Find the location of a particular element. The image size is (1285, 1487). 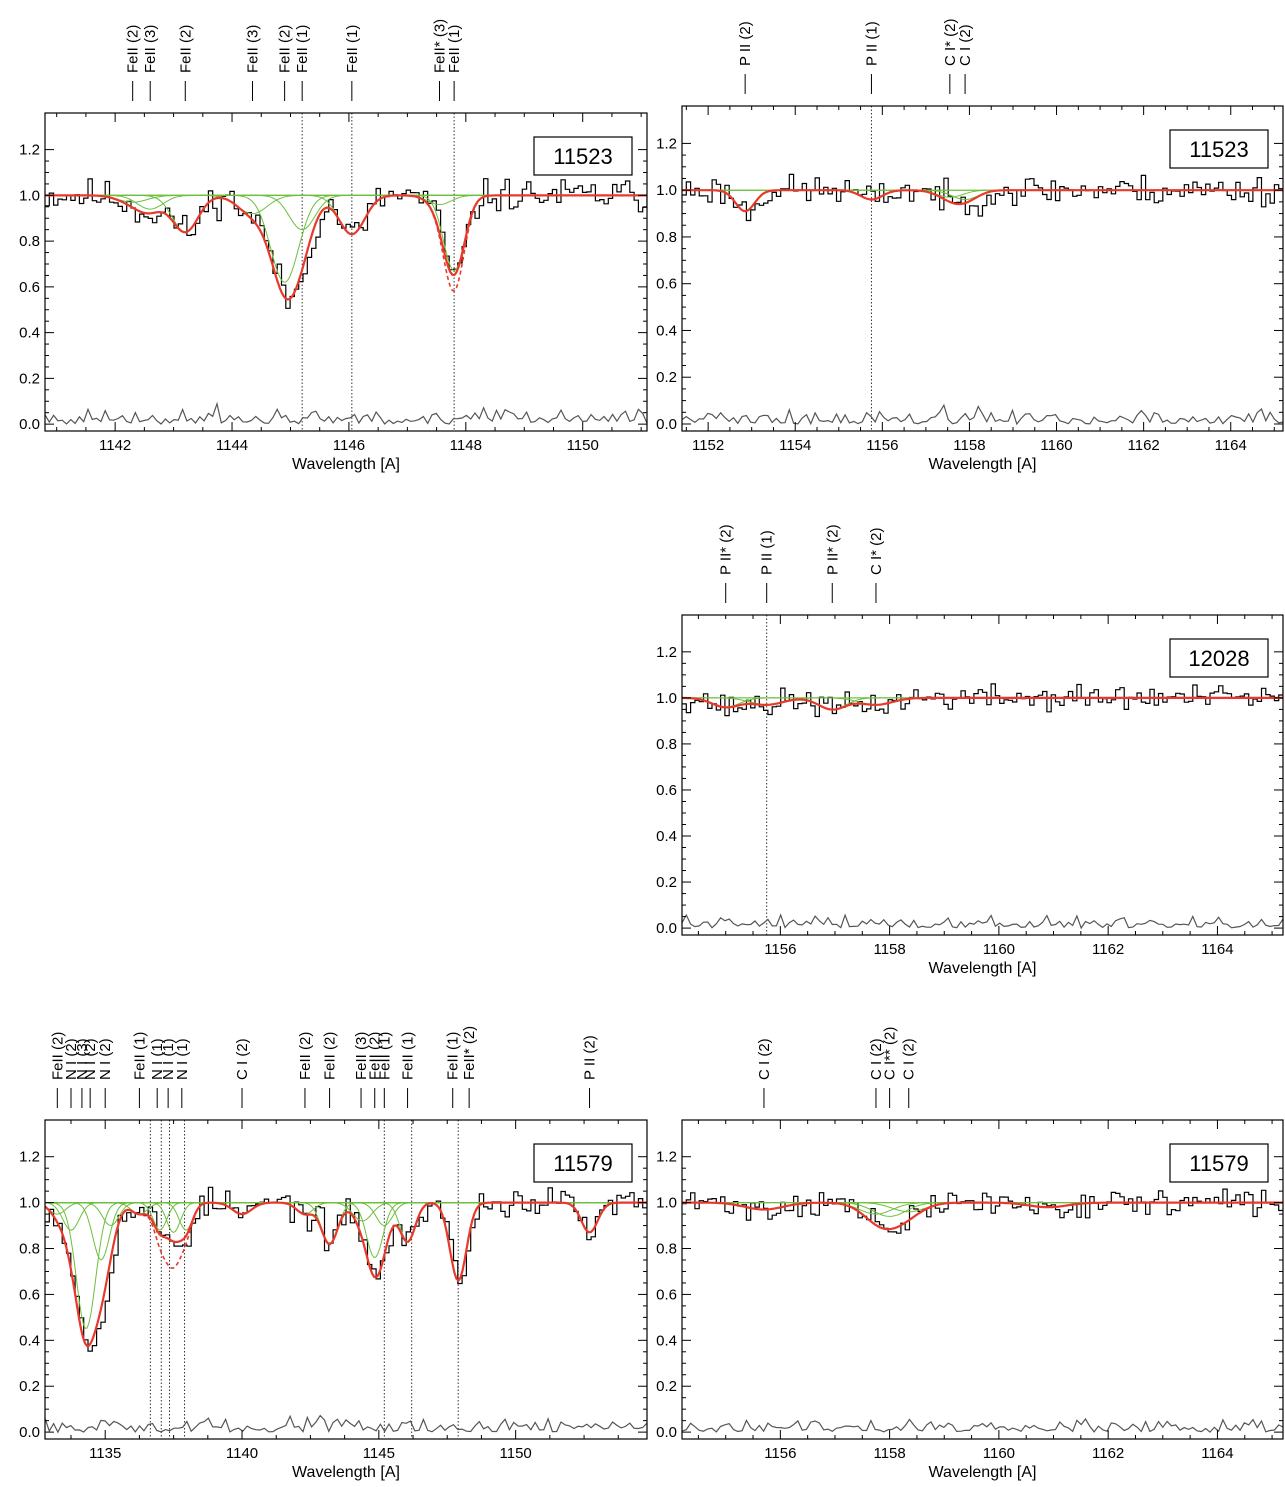

x-tick-label: 1142 is located at coordinates (115, 445).